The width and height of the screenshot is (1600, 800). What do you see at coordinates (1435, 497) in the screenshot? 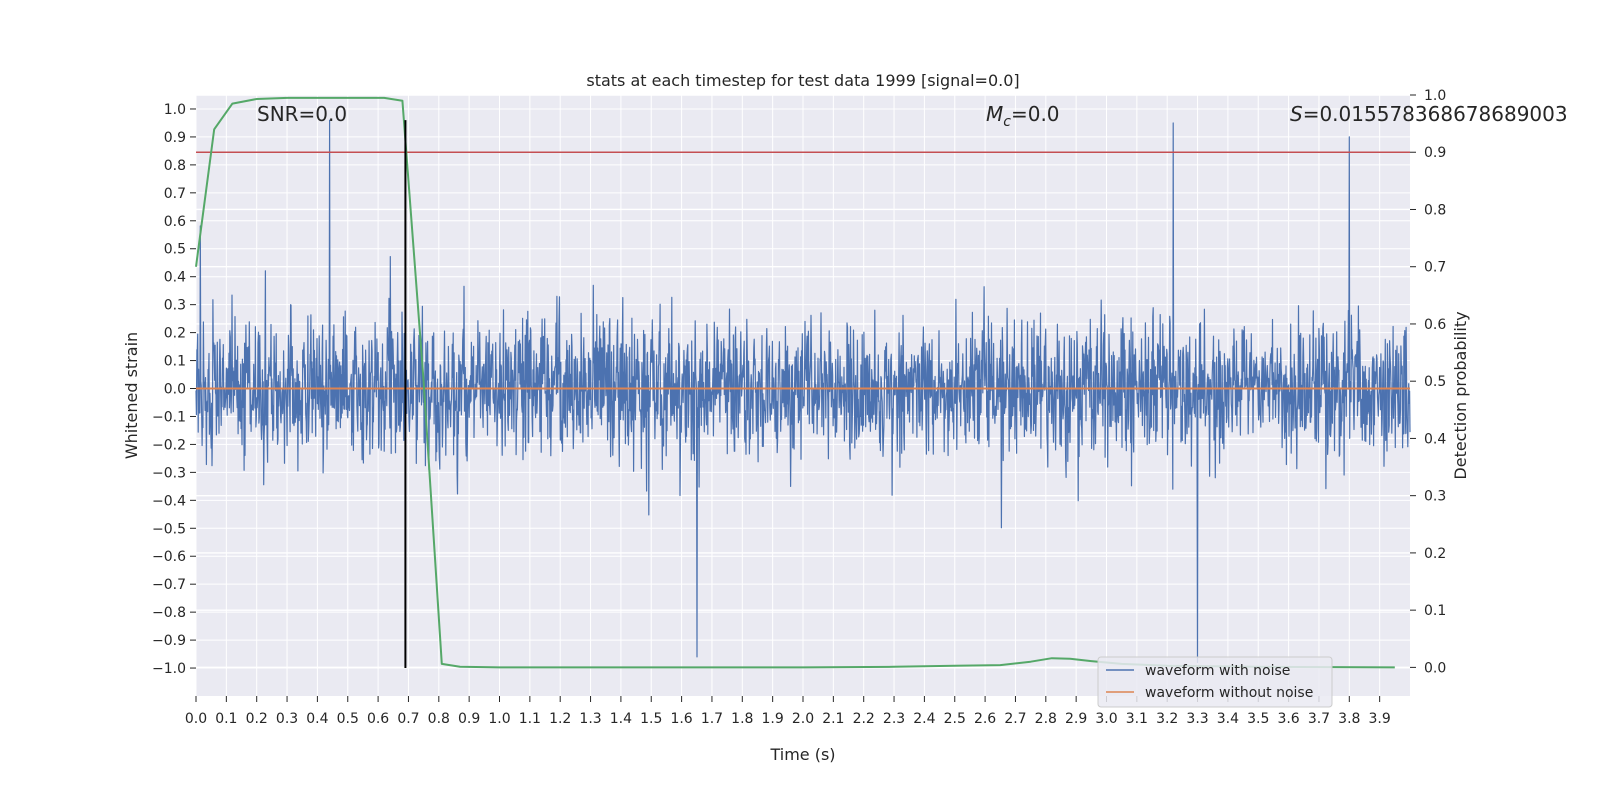
I see `y-right-tick-label: 0.3` at bounding box center [1435, 497].